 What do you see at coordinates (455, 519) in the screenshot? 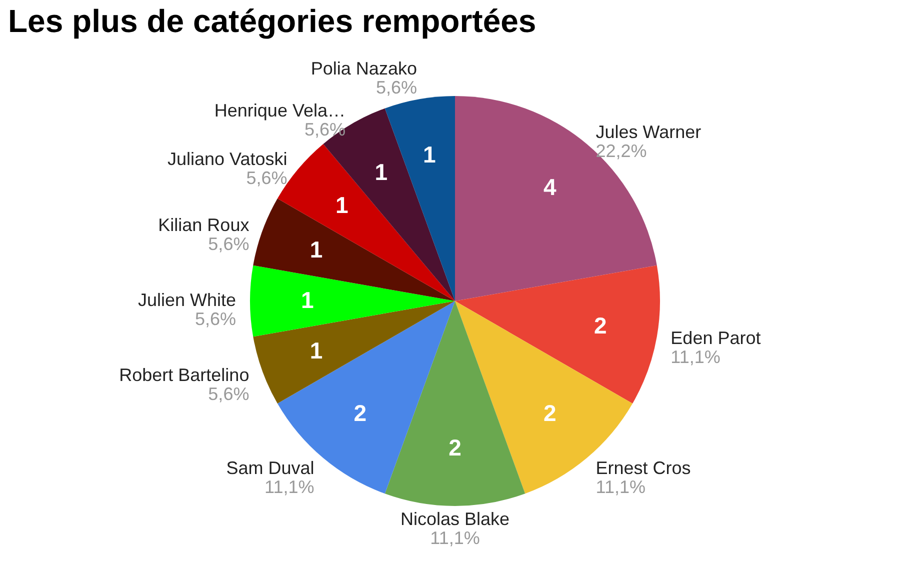
I see `slice-label: Nicolas Blake` at bounding box center [455, 519].